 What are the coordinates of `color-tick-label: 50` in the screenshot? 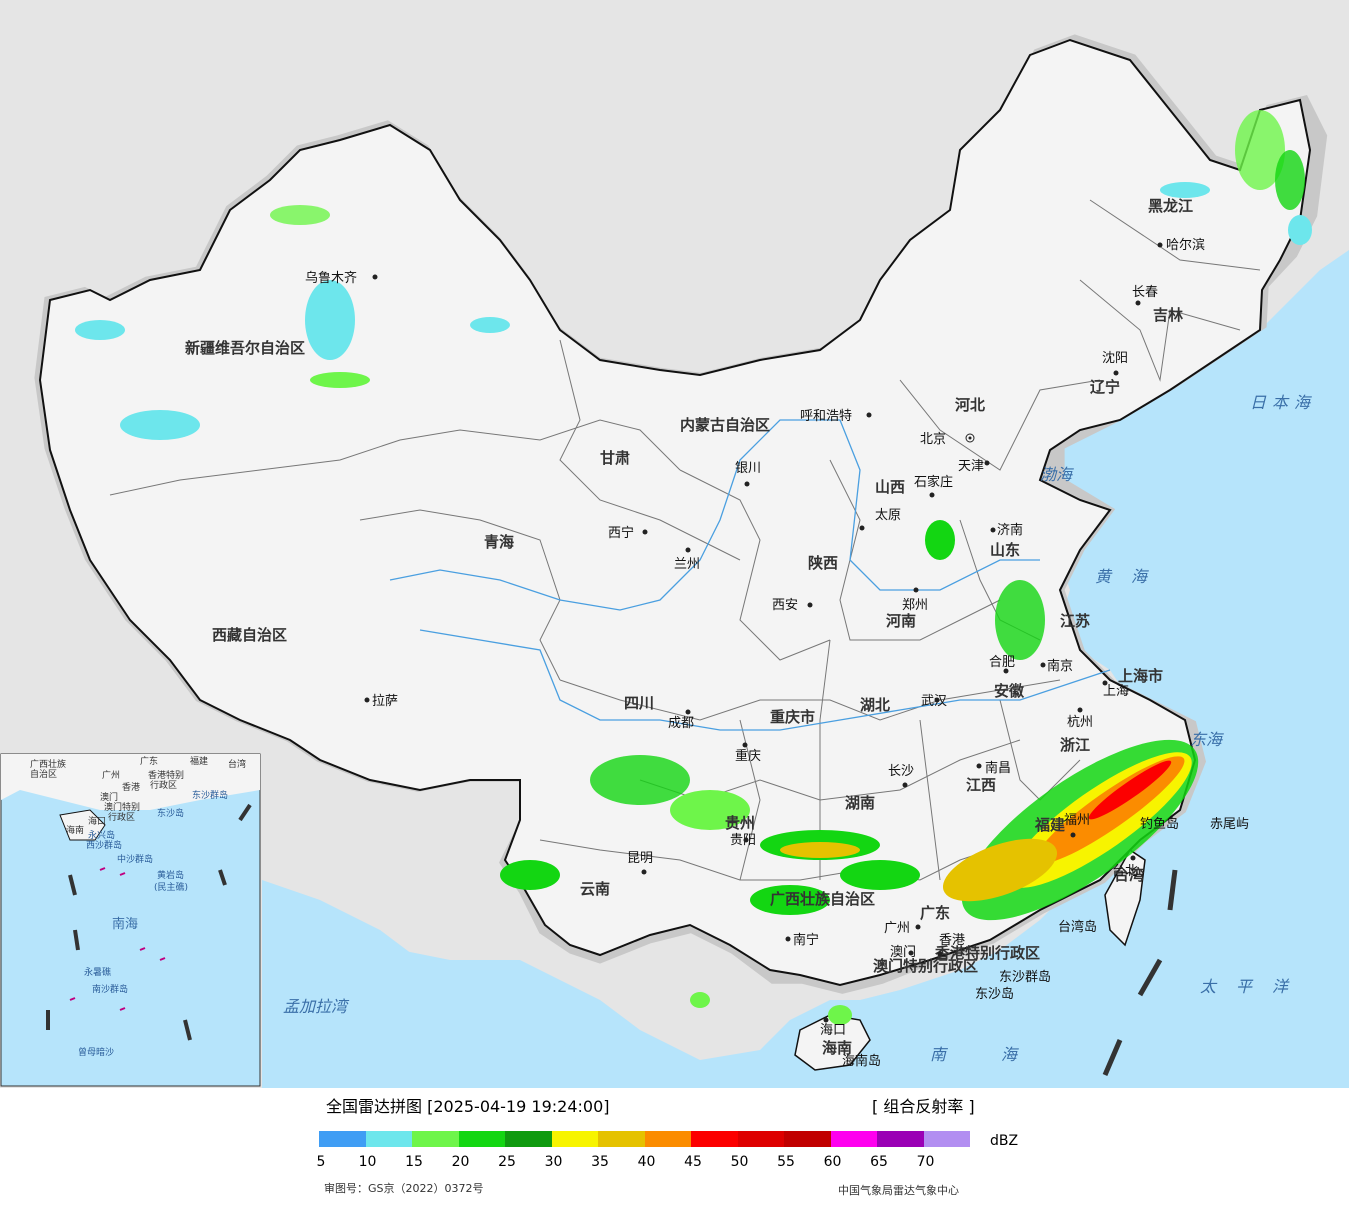 It's located at (739, 1162).